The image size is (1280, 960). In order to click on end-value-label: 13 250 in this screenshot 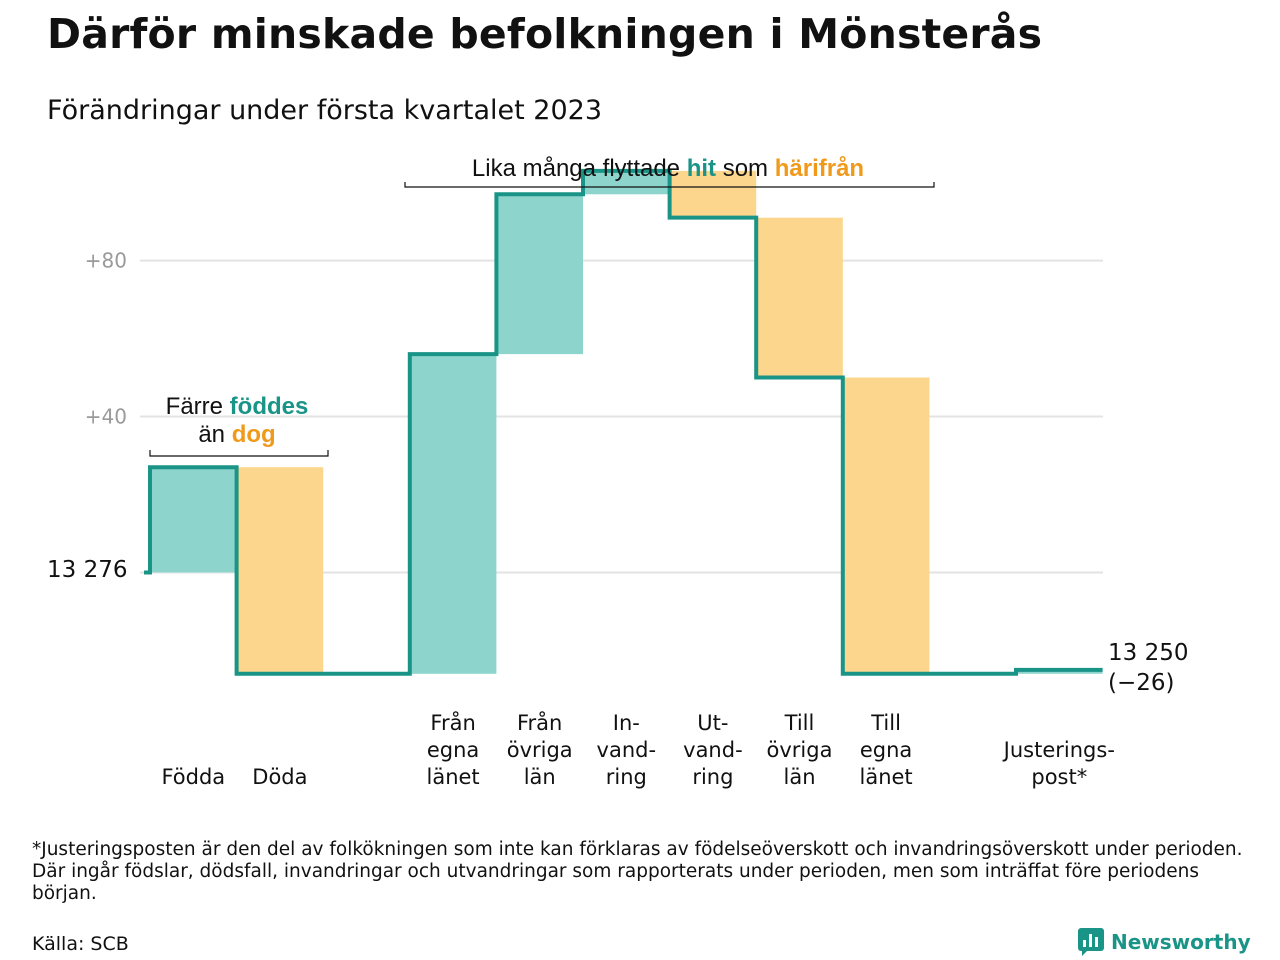, I will do `click(1148, 653)`.